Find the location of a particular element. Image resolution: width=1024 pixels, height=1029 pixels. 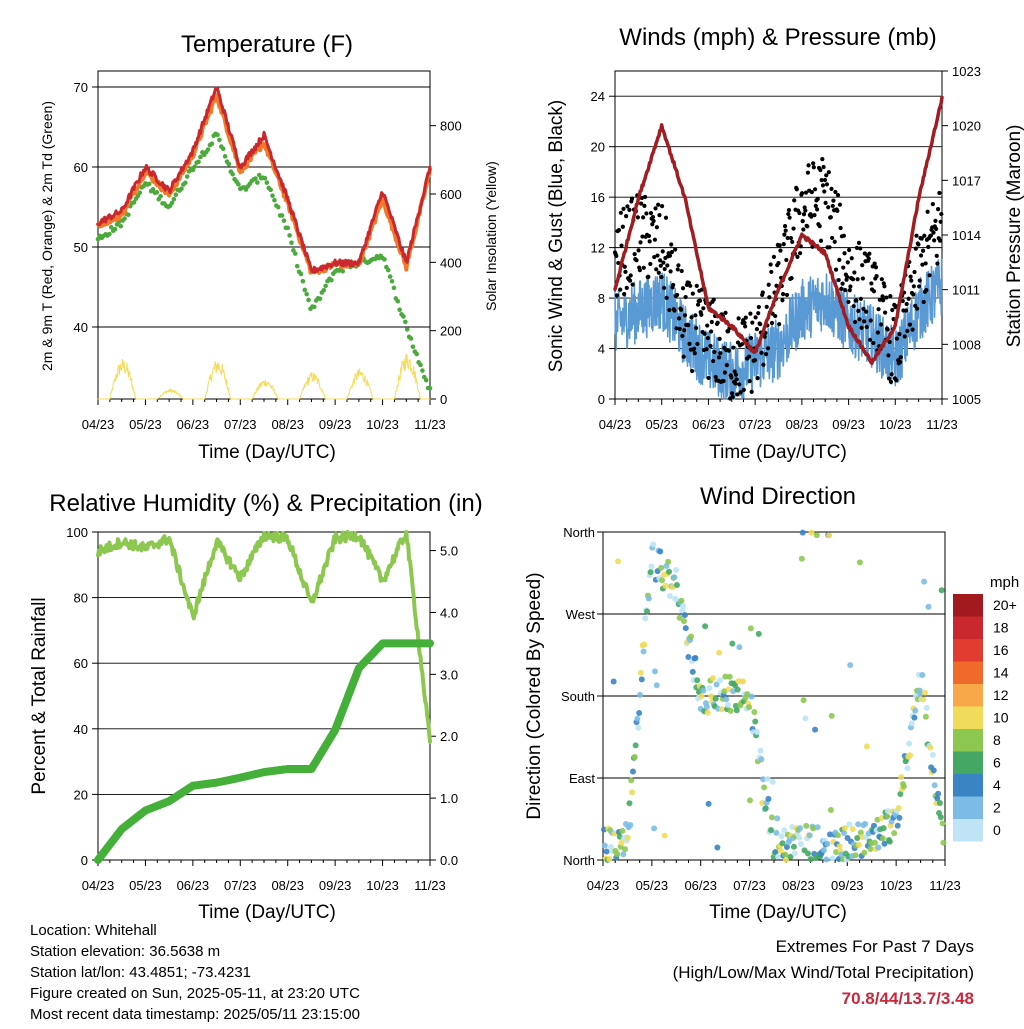

rainfall-line is located at coordinates (264, 751).